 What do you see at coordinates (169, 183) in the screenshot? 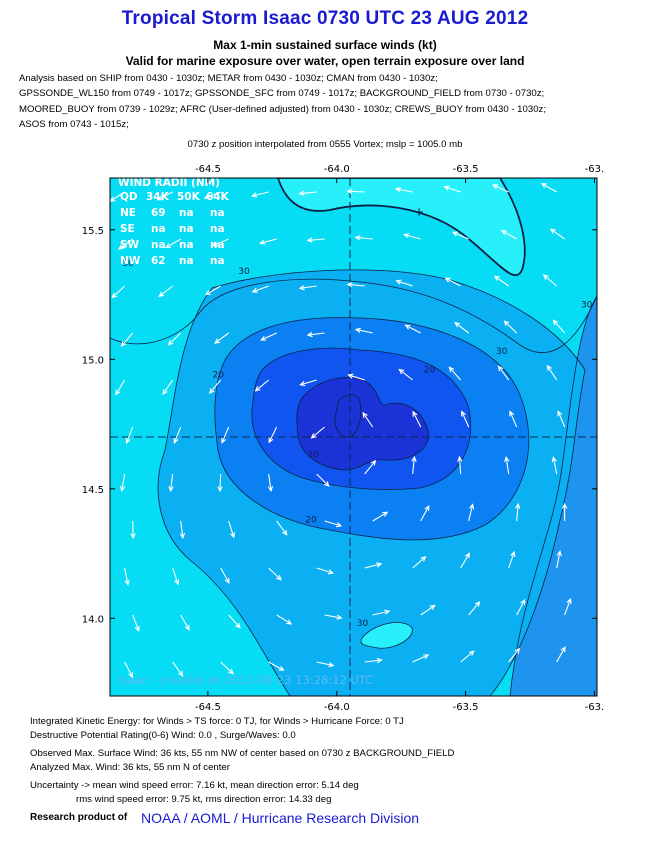
I see `wind-radii-heading: WIND RADII (NM)` at bounding box center [169, 183].